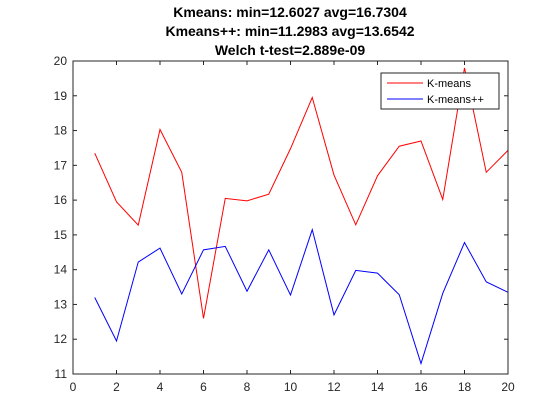 Image resolution: width=560 pixels, height=420 pixels. What do you see at coordinates (449, 84) in the screenshot?
I see `legend-label: K-means` at bounding box center [449, 84].